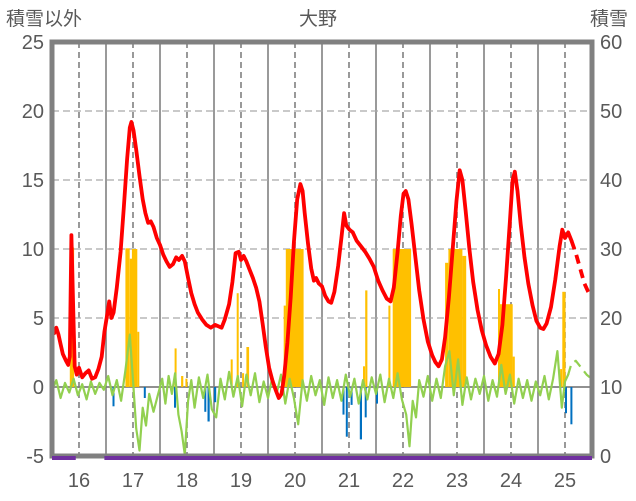 This screenshot has width=636, height=501. Describe the element at coordinates (611, 319) in the screenshot. I see `right-axis-tick-label: 20` at that location.